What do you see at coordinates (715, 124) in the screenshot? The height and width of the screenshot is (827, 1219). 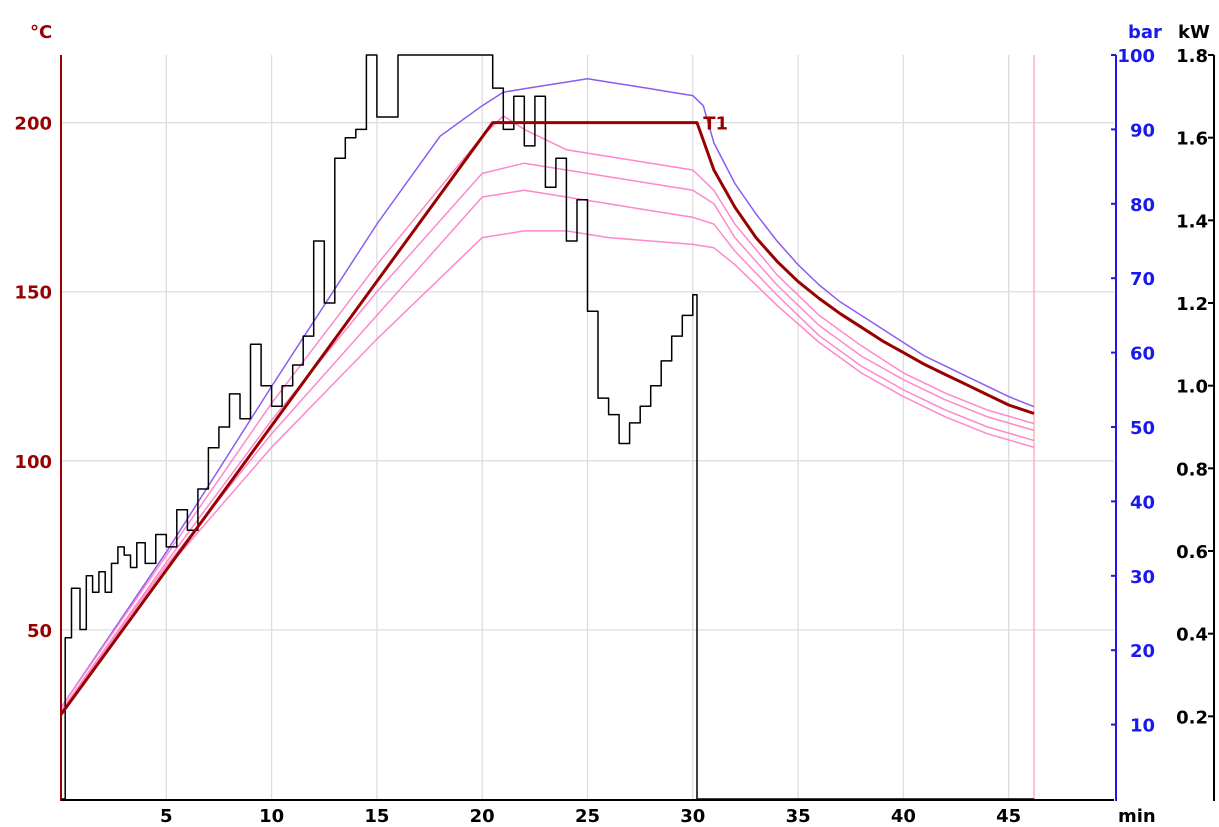 I see `annotation-t1: T1` at bounding box center [715, 124].